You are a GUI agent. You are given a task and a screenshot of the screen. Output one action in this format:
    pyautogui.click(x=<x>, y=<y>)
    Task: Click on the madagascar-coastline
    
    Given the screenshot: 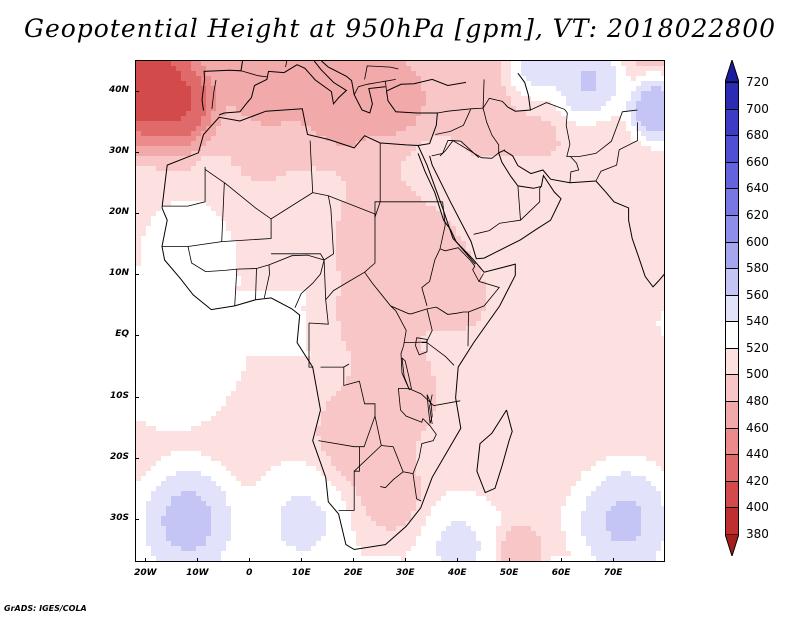 What is the action you would take?
    pyautogui.click(x=494, y=451)
    